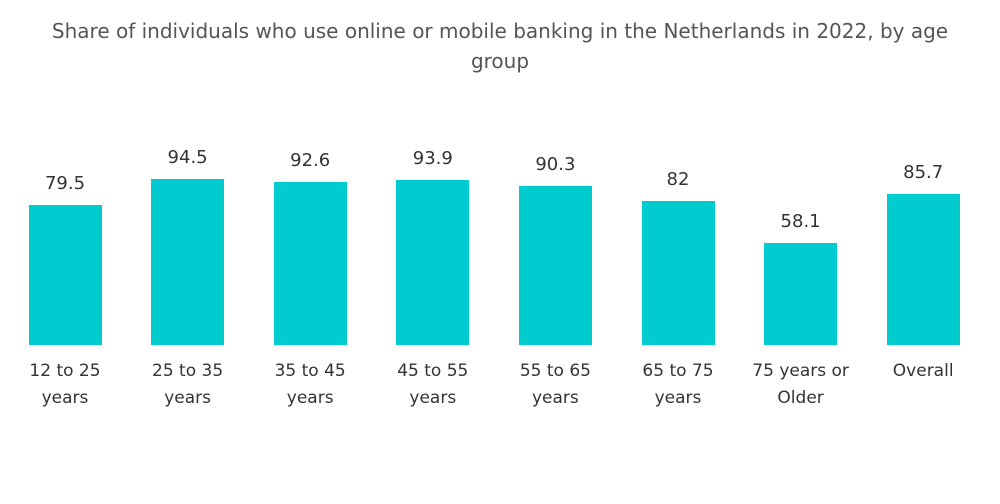 The image size is (1000, 504). I want to click on x-tick-label: 55 to 65 years, so click(555, 384).